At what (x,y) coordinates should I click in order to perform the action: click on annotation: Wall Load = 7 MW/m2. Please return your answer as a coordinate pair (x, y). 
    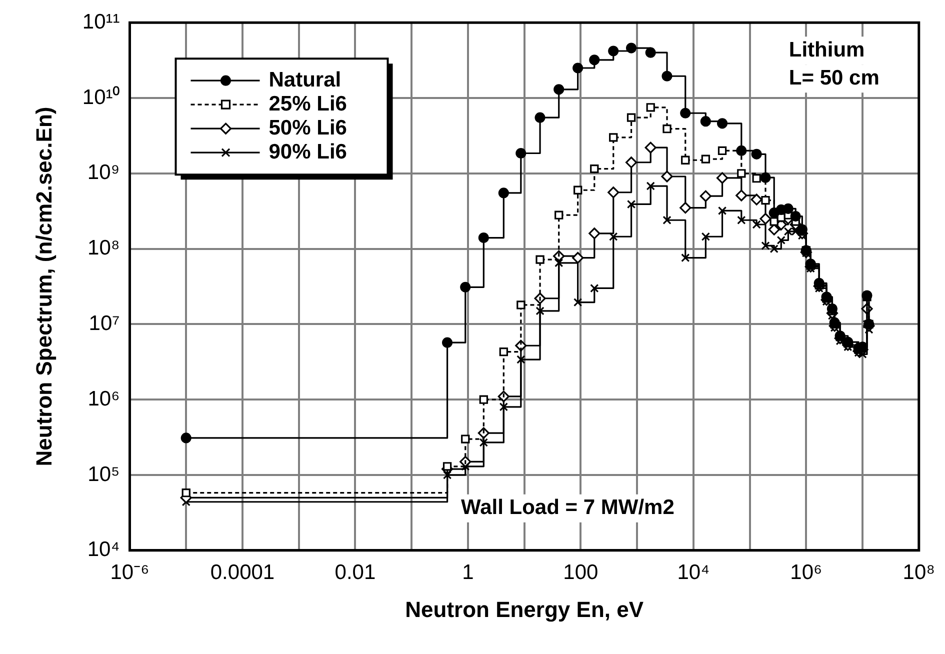
    Looking at the image, I should click on (567, 508).